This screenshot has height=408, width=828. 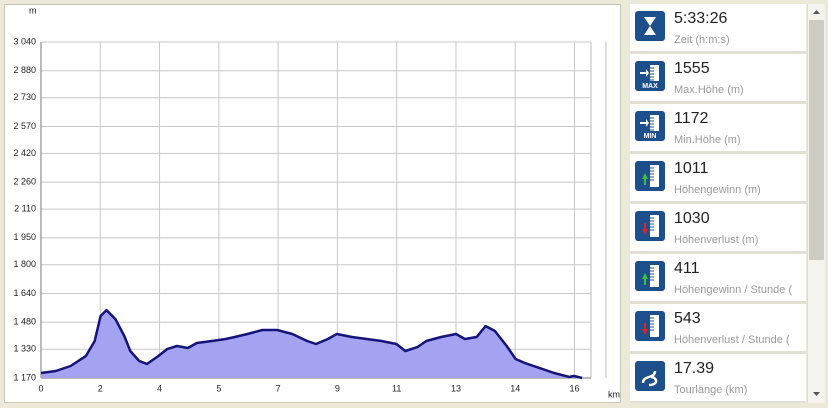 I want to click on icon-badge: MAX, so click(x=650, y=86).